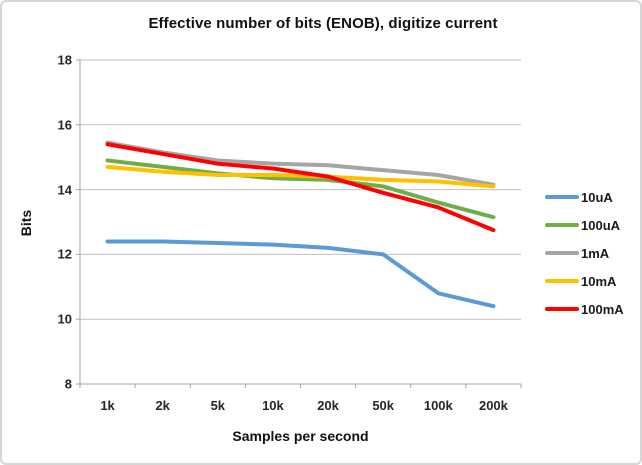 Image resolution: width=642 pixels, height=465 pixels. I want to click on x-tick-label: 20k, so click(328, 405).